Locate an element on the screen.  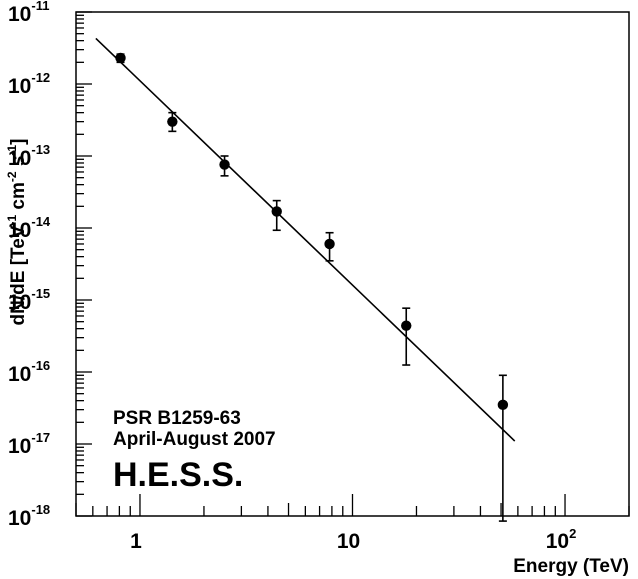
y-tick-label: 10-16 is located at coordinates (29, 372).